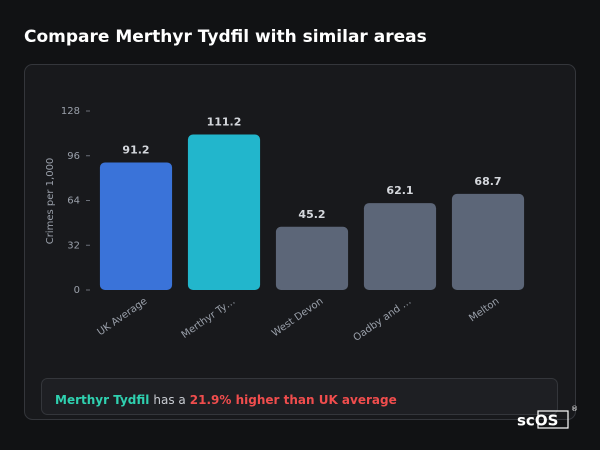  Describe the element at coordinates (73, 201) in the screenshot. I see `y-tick-label: 64` at that location.